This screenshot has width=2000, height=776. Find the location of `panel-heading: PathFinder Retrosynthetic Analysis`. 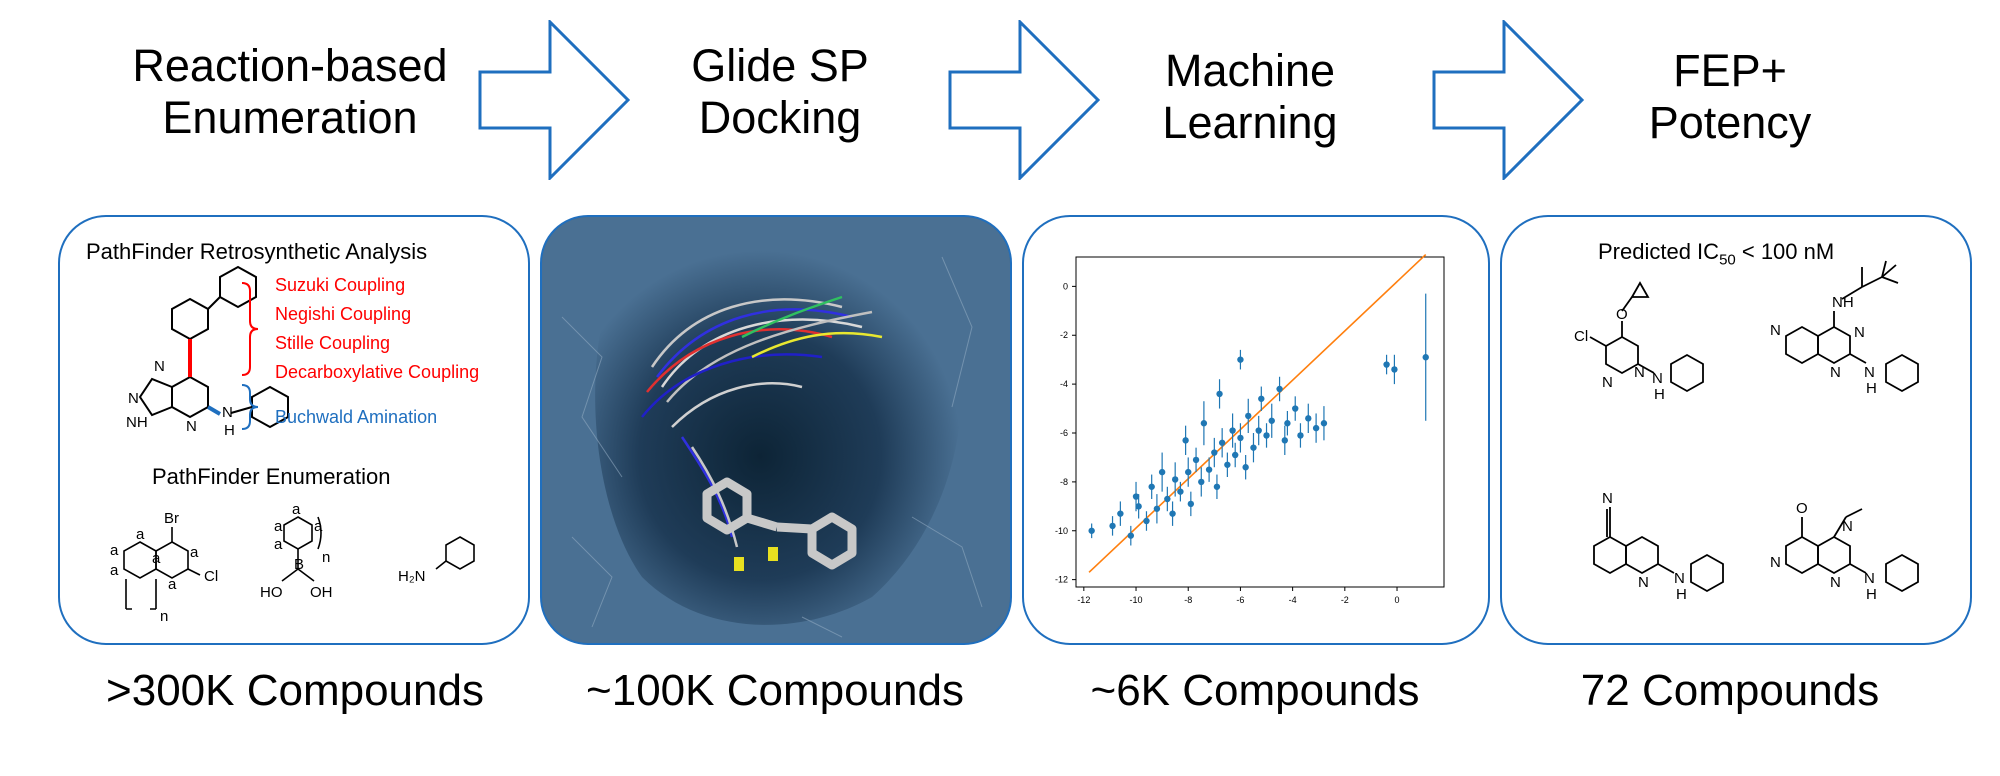

panel-heading: PathFinder Retrosynthetic Analysis is located at coordinates (257, 251).